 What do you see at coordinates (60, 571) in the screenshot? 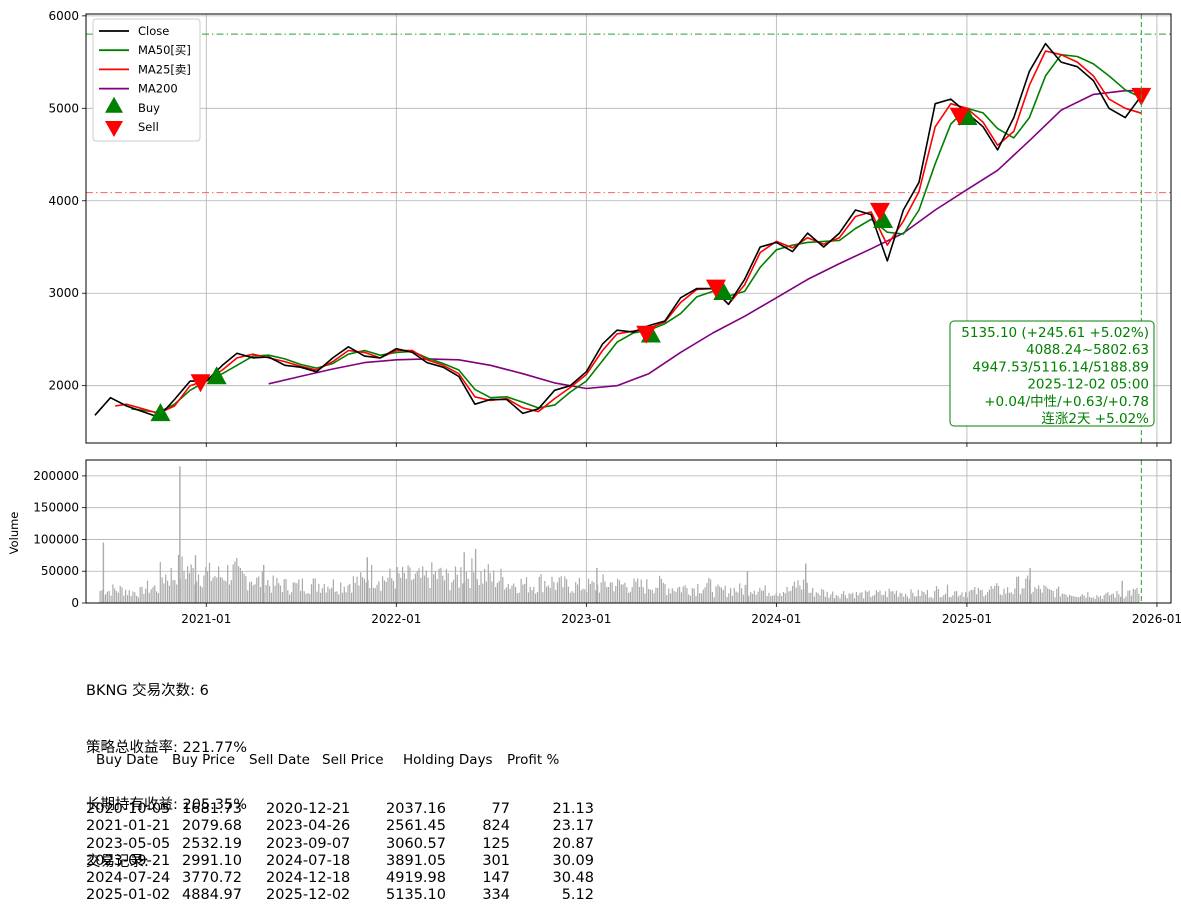
I see `volume-y-tick-label: 50000` at bounding box center [60, 571].